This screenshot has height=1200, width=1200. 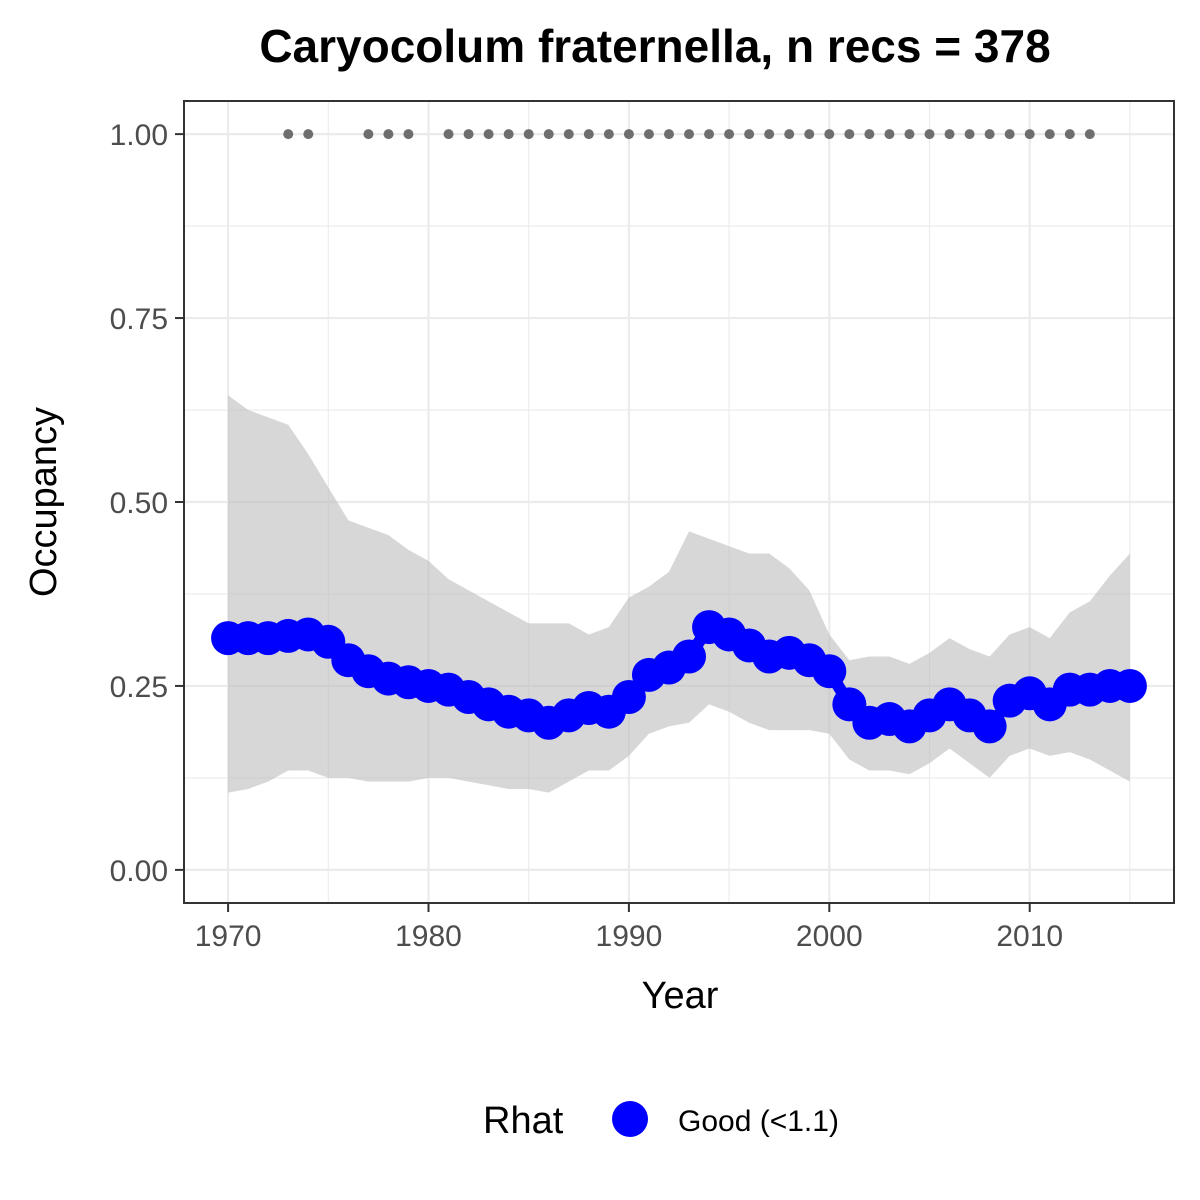 What do you see at coordinates (629, 936) in the screenshot?
I see `x-tick-label: 1990` at bounding box center [629, 936].